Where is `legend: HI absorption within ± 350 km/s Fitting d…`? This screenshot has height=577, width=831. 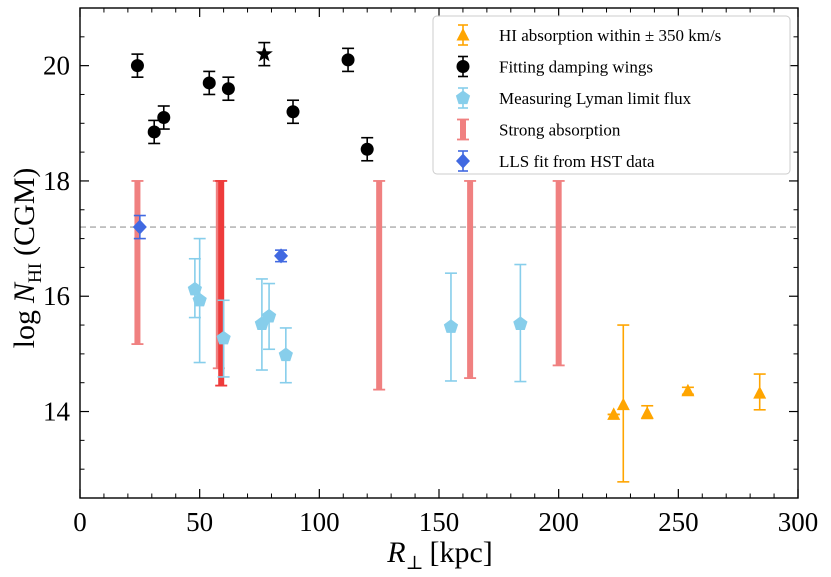 legend: HI absorption within ± 350 km/s Fitting d… is located at coordinates (611, 95).